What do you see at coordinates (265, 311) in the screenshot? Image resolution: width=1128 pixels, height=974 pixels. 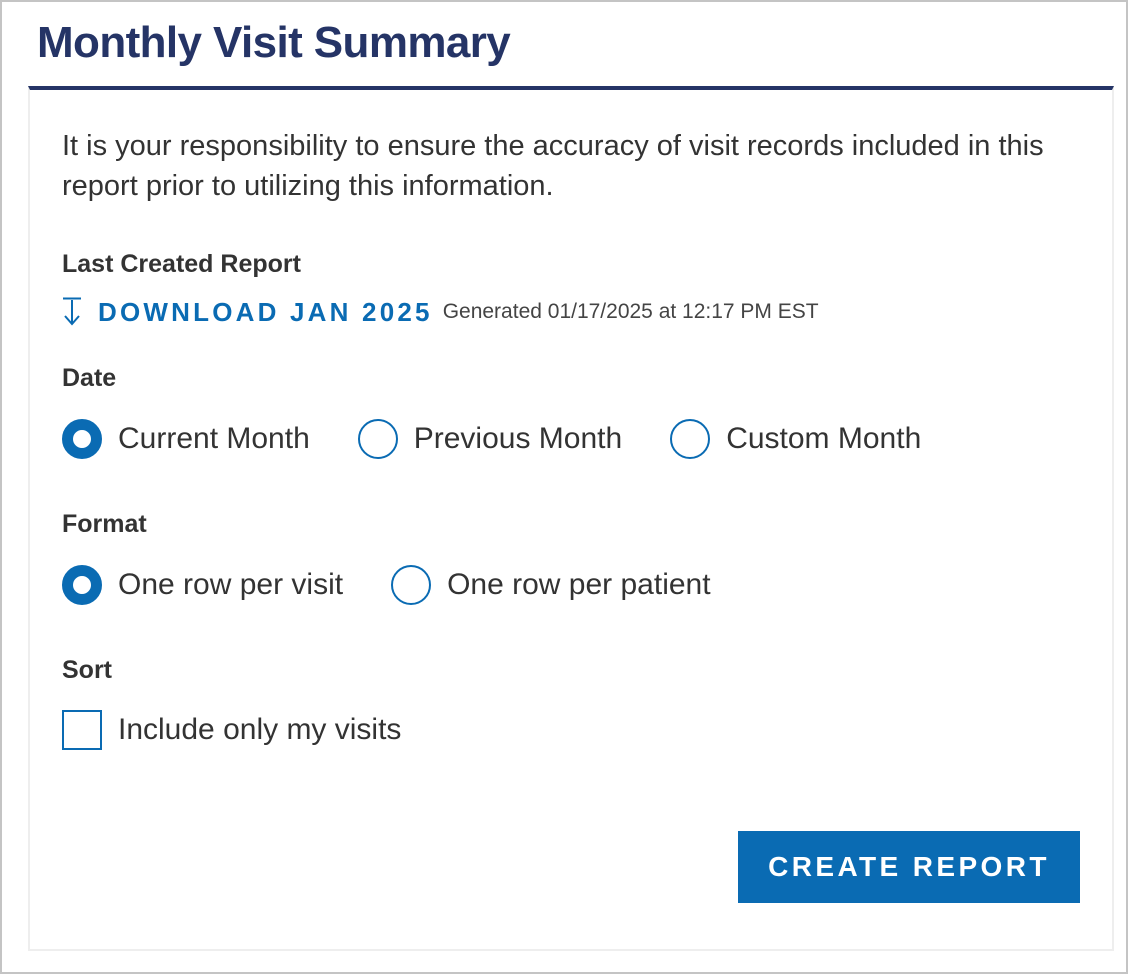 I see `download-report-label: DOWNLOAD JAN 2025` at bounding box center [265, 311].